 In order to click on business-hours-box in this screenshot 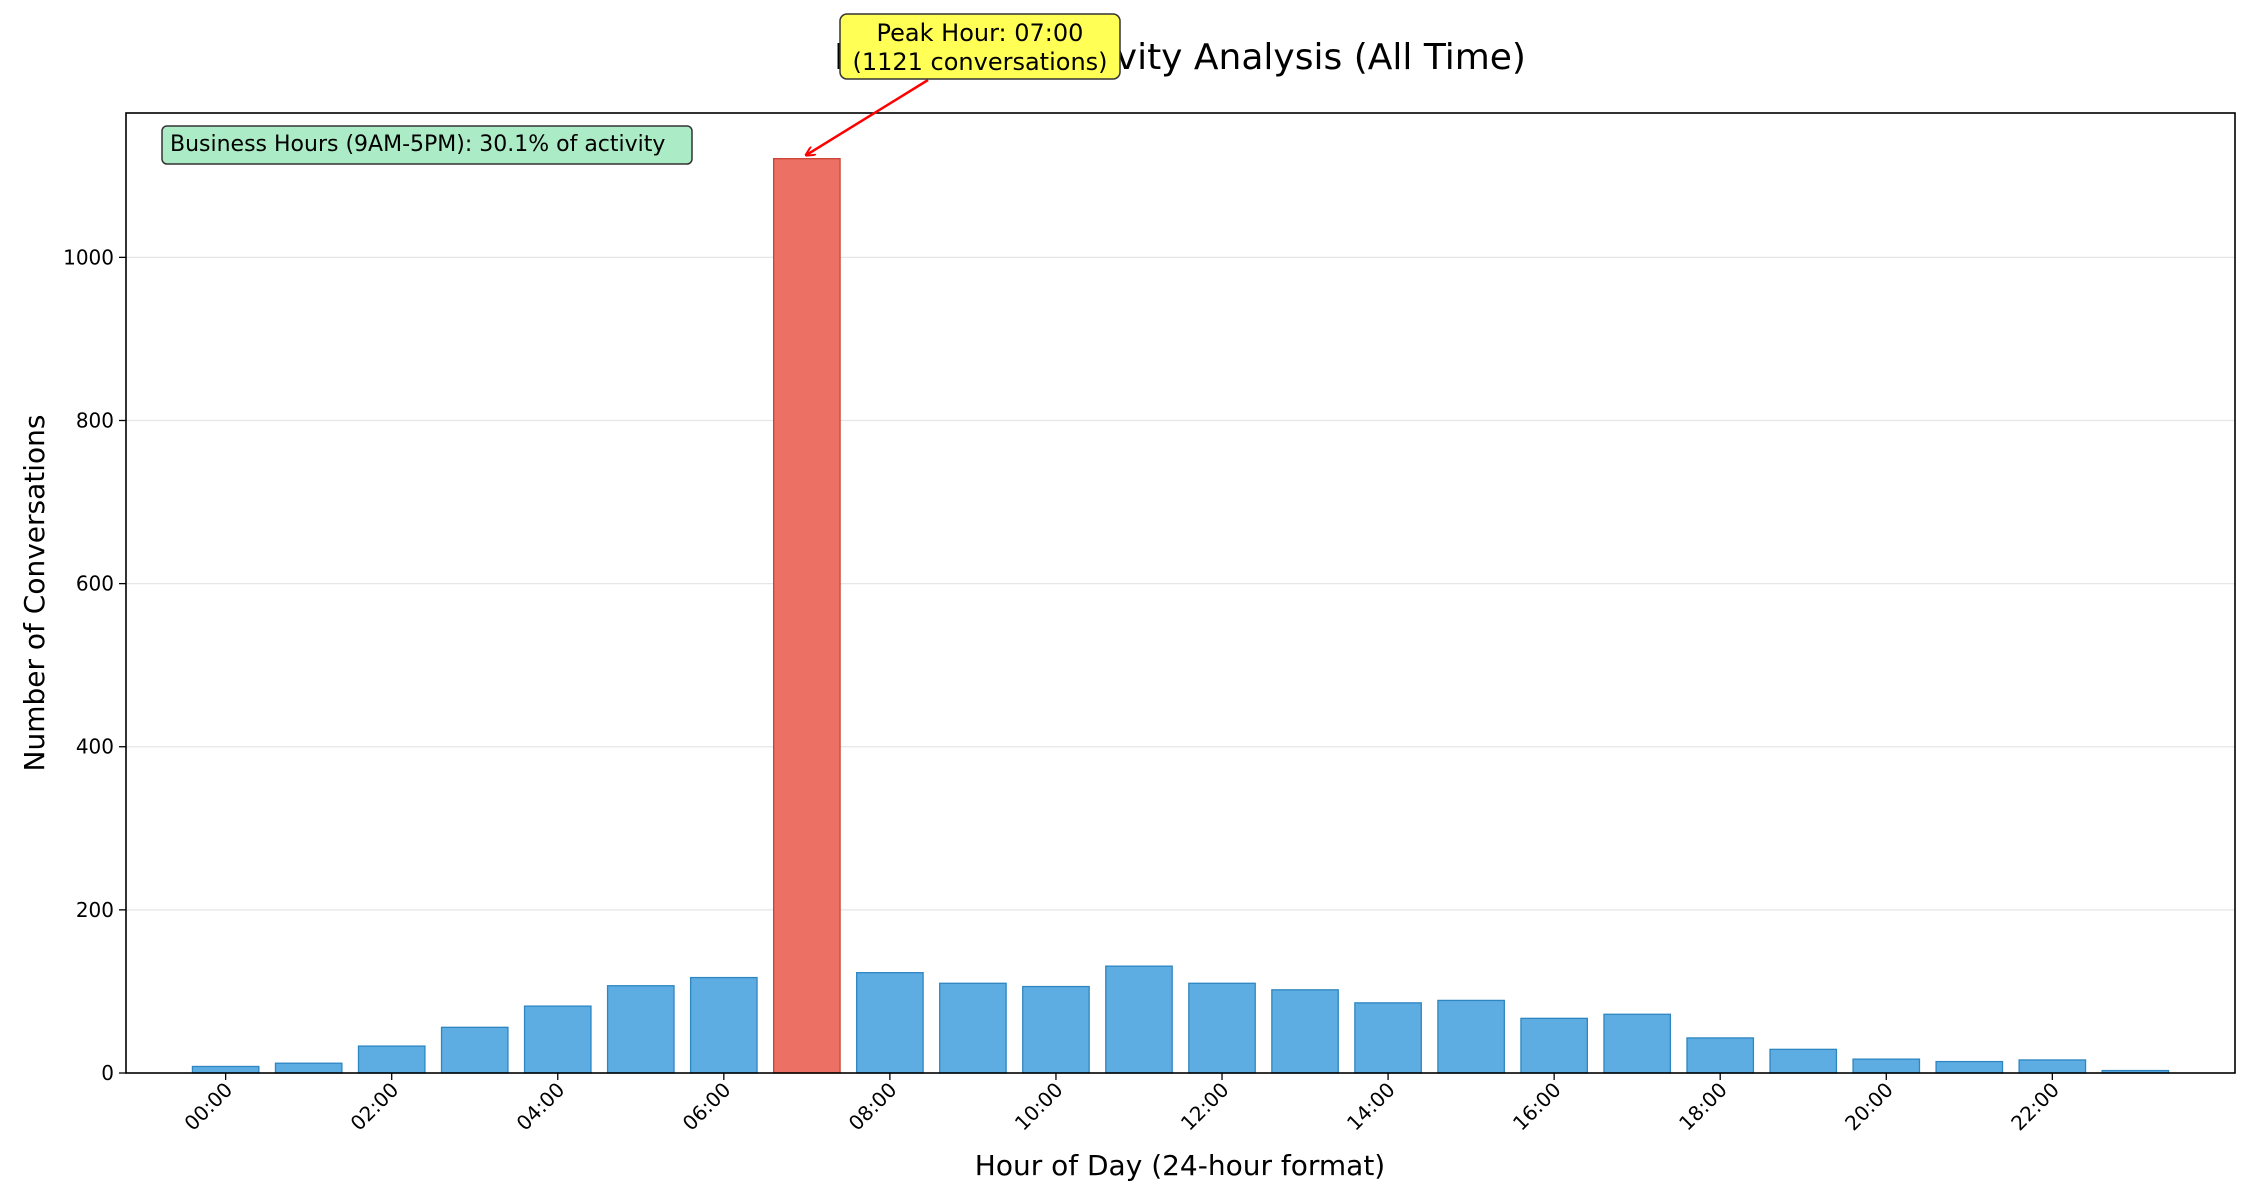, I will do `click(427, 145)`.